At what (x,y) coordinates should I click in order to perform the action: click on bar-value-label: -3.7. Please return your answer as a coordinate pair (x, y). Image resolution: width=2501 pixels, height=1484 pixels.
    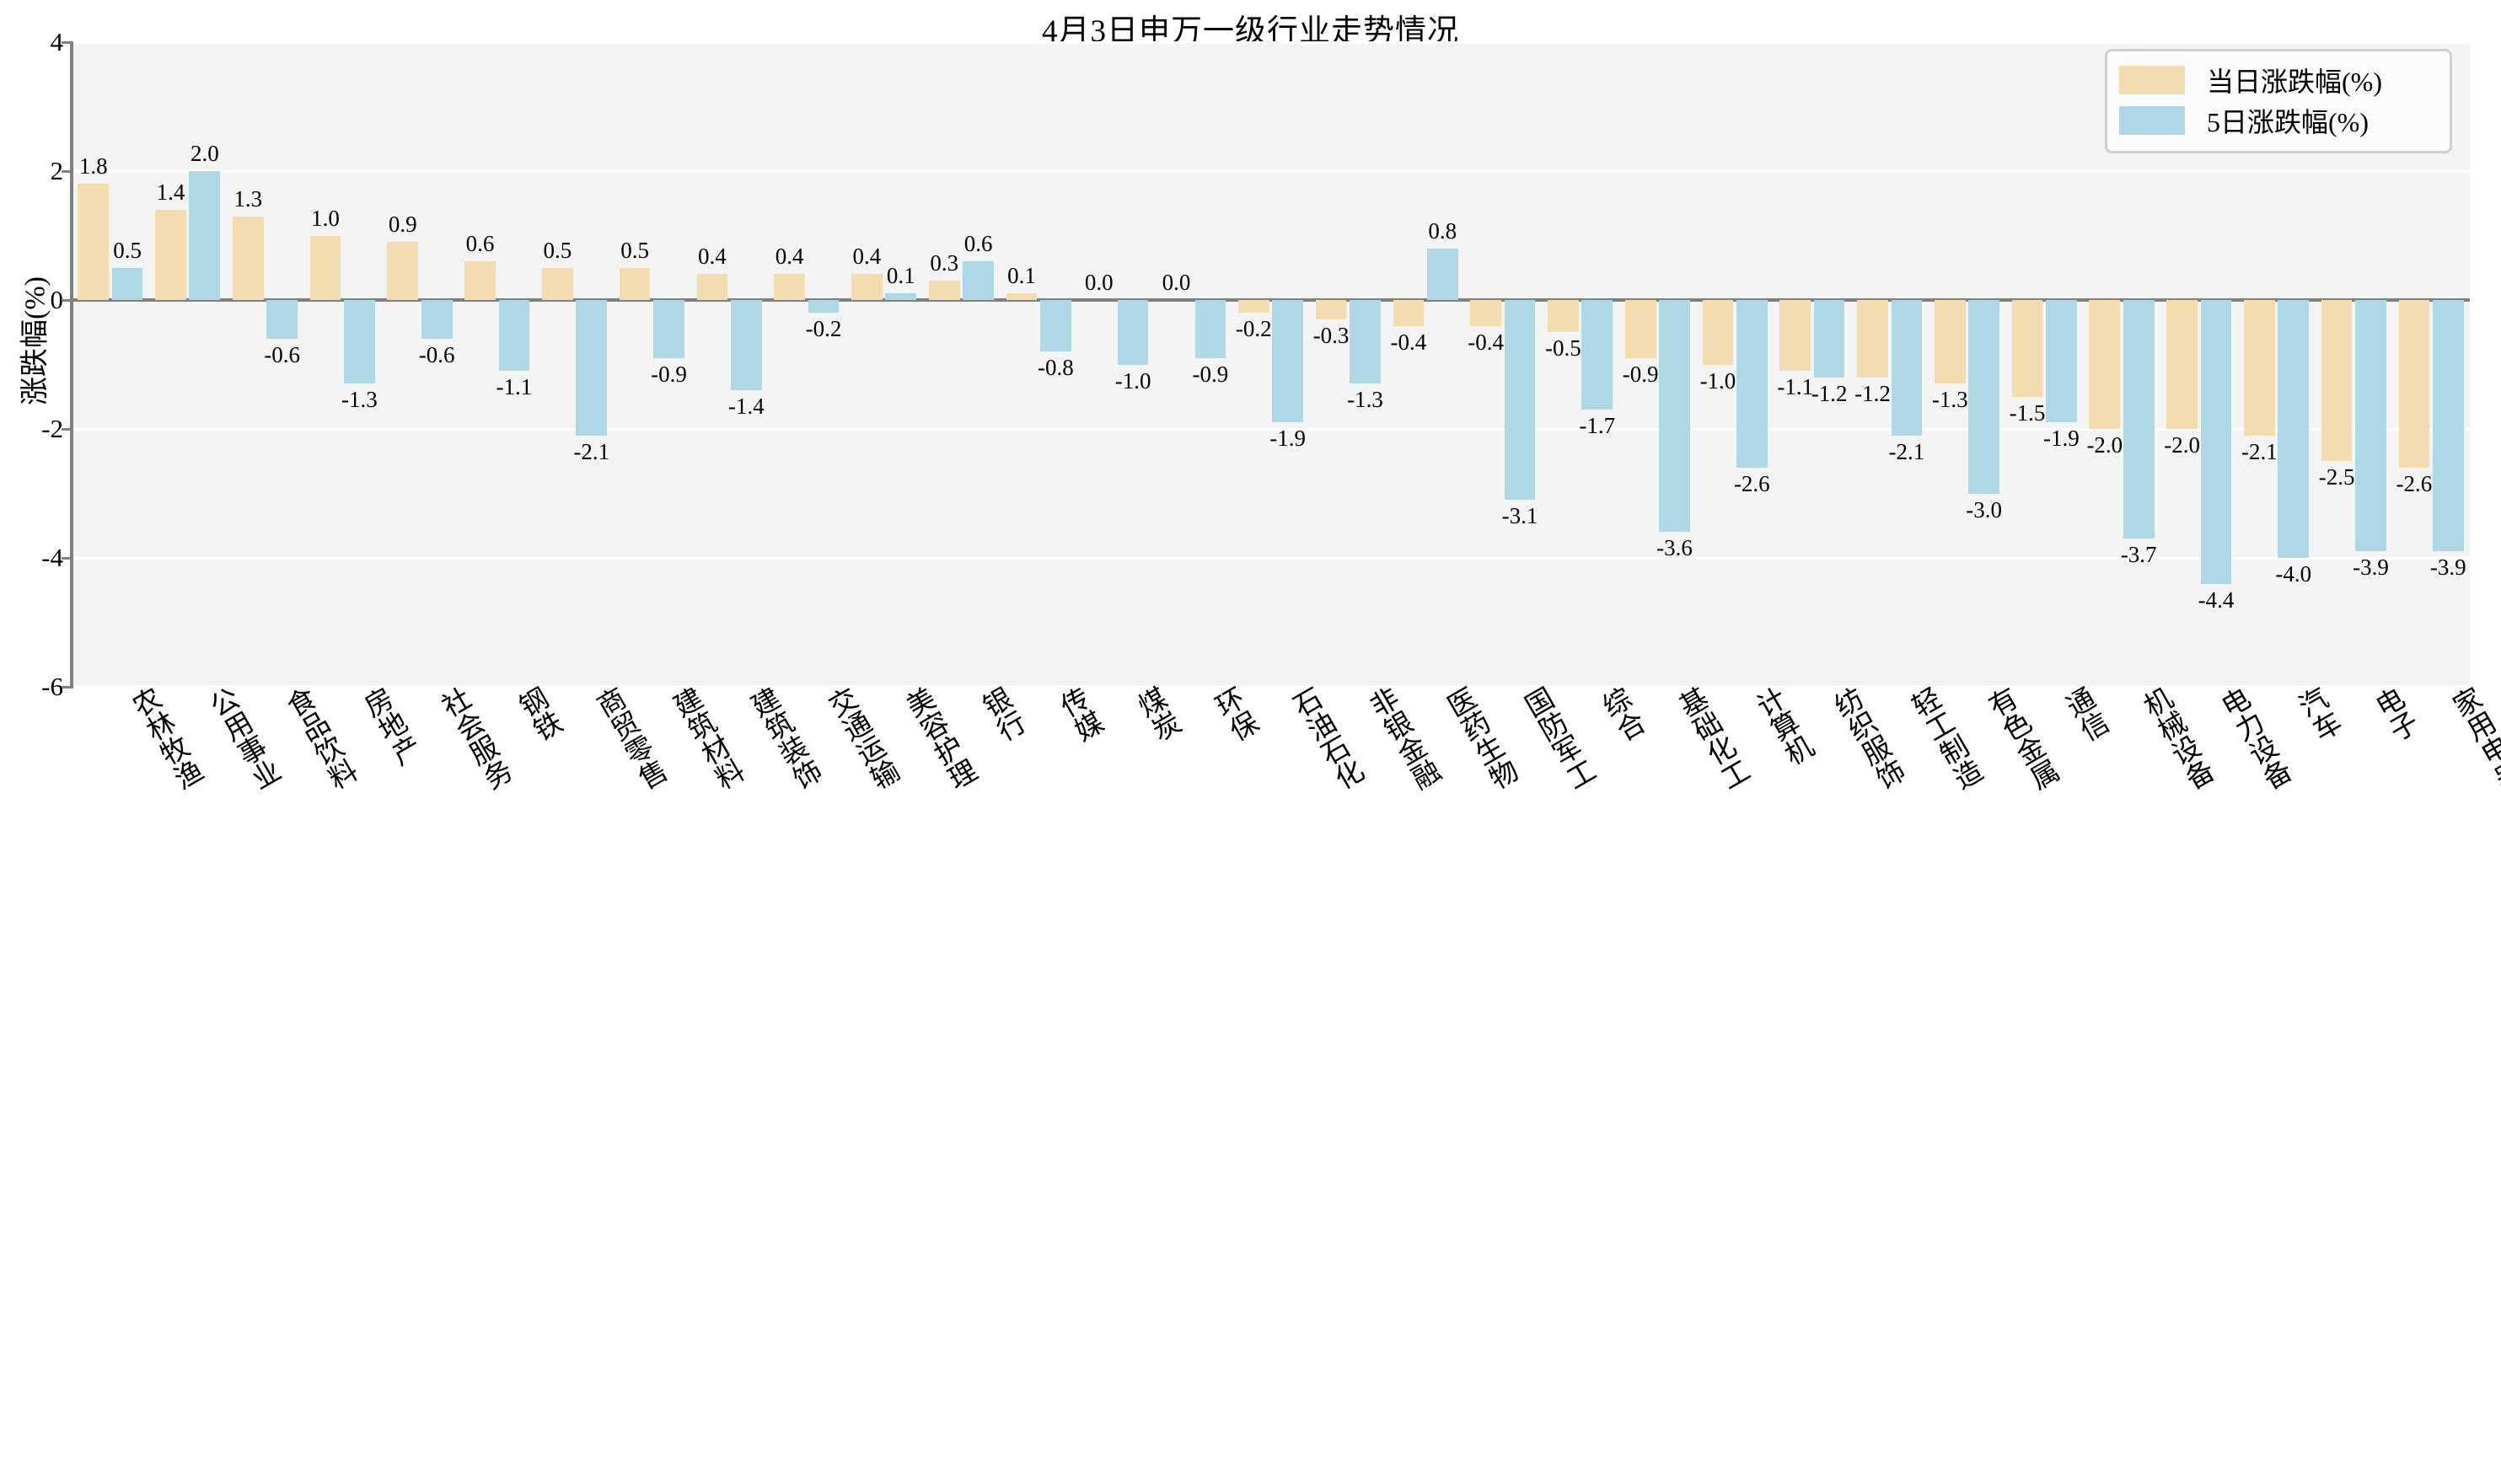
    Looking at the image, I should click on (2138, 555).